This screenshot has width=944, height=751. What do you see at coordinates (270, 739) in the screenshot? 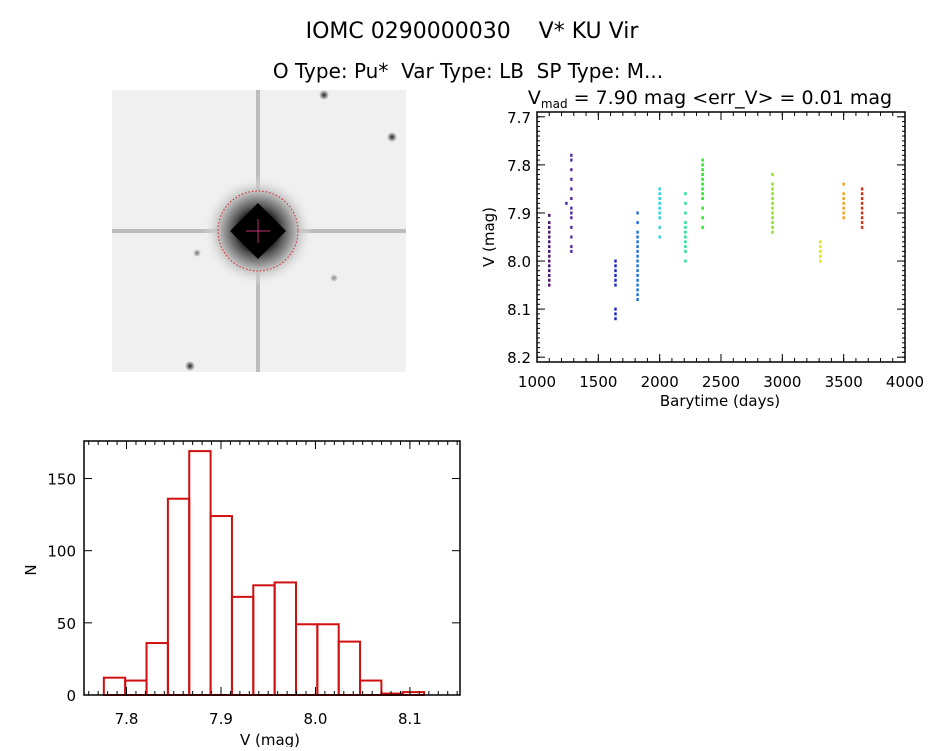
I see `x-axis-label: V (mag)` at bounding box center [270, 739].